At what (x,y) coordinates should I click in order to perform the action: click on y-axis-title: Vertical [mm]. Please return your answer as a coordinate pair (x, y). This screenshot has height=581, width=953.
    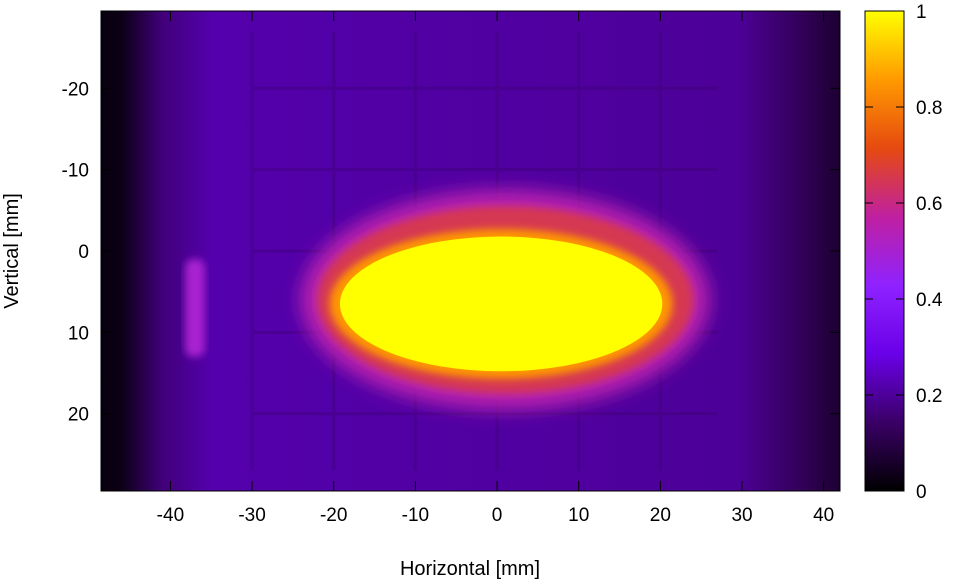
    Looking at the image, I should click on (12, 251).